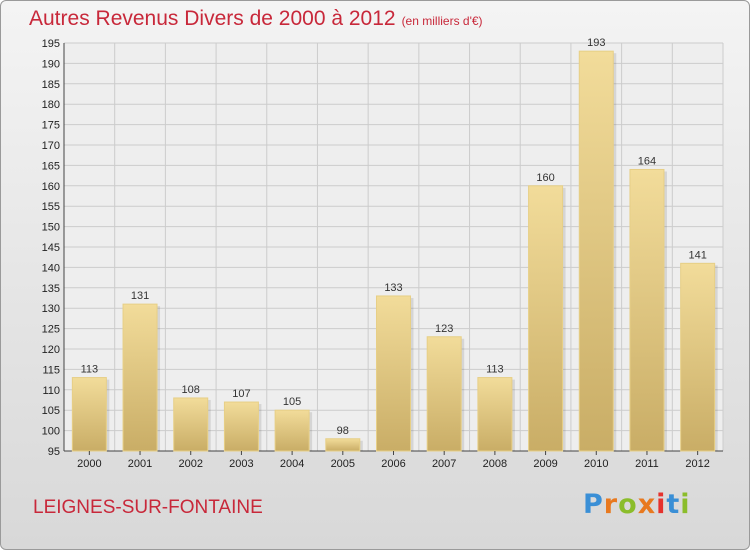 Image resolution: width=750 pixels, height=550 pixels. Describe the element at coordinates (292, 402) in the screenshot. I see `bar-value-label: 105` at that location.